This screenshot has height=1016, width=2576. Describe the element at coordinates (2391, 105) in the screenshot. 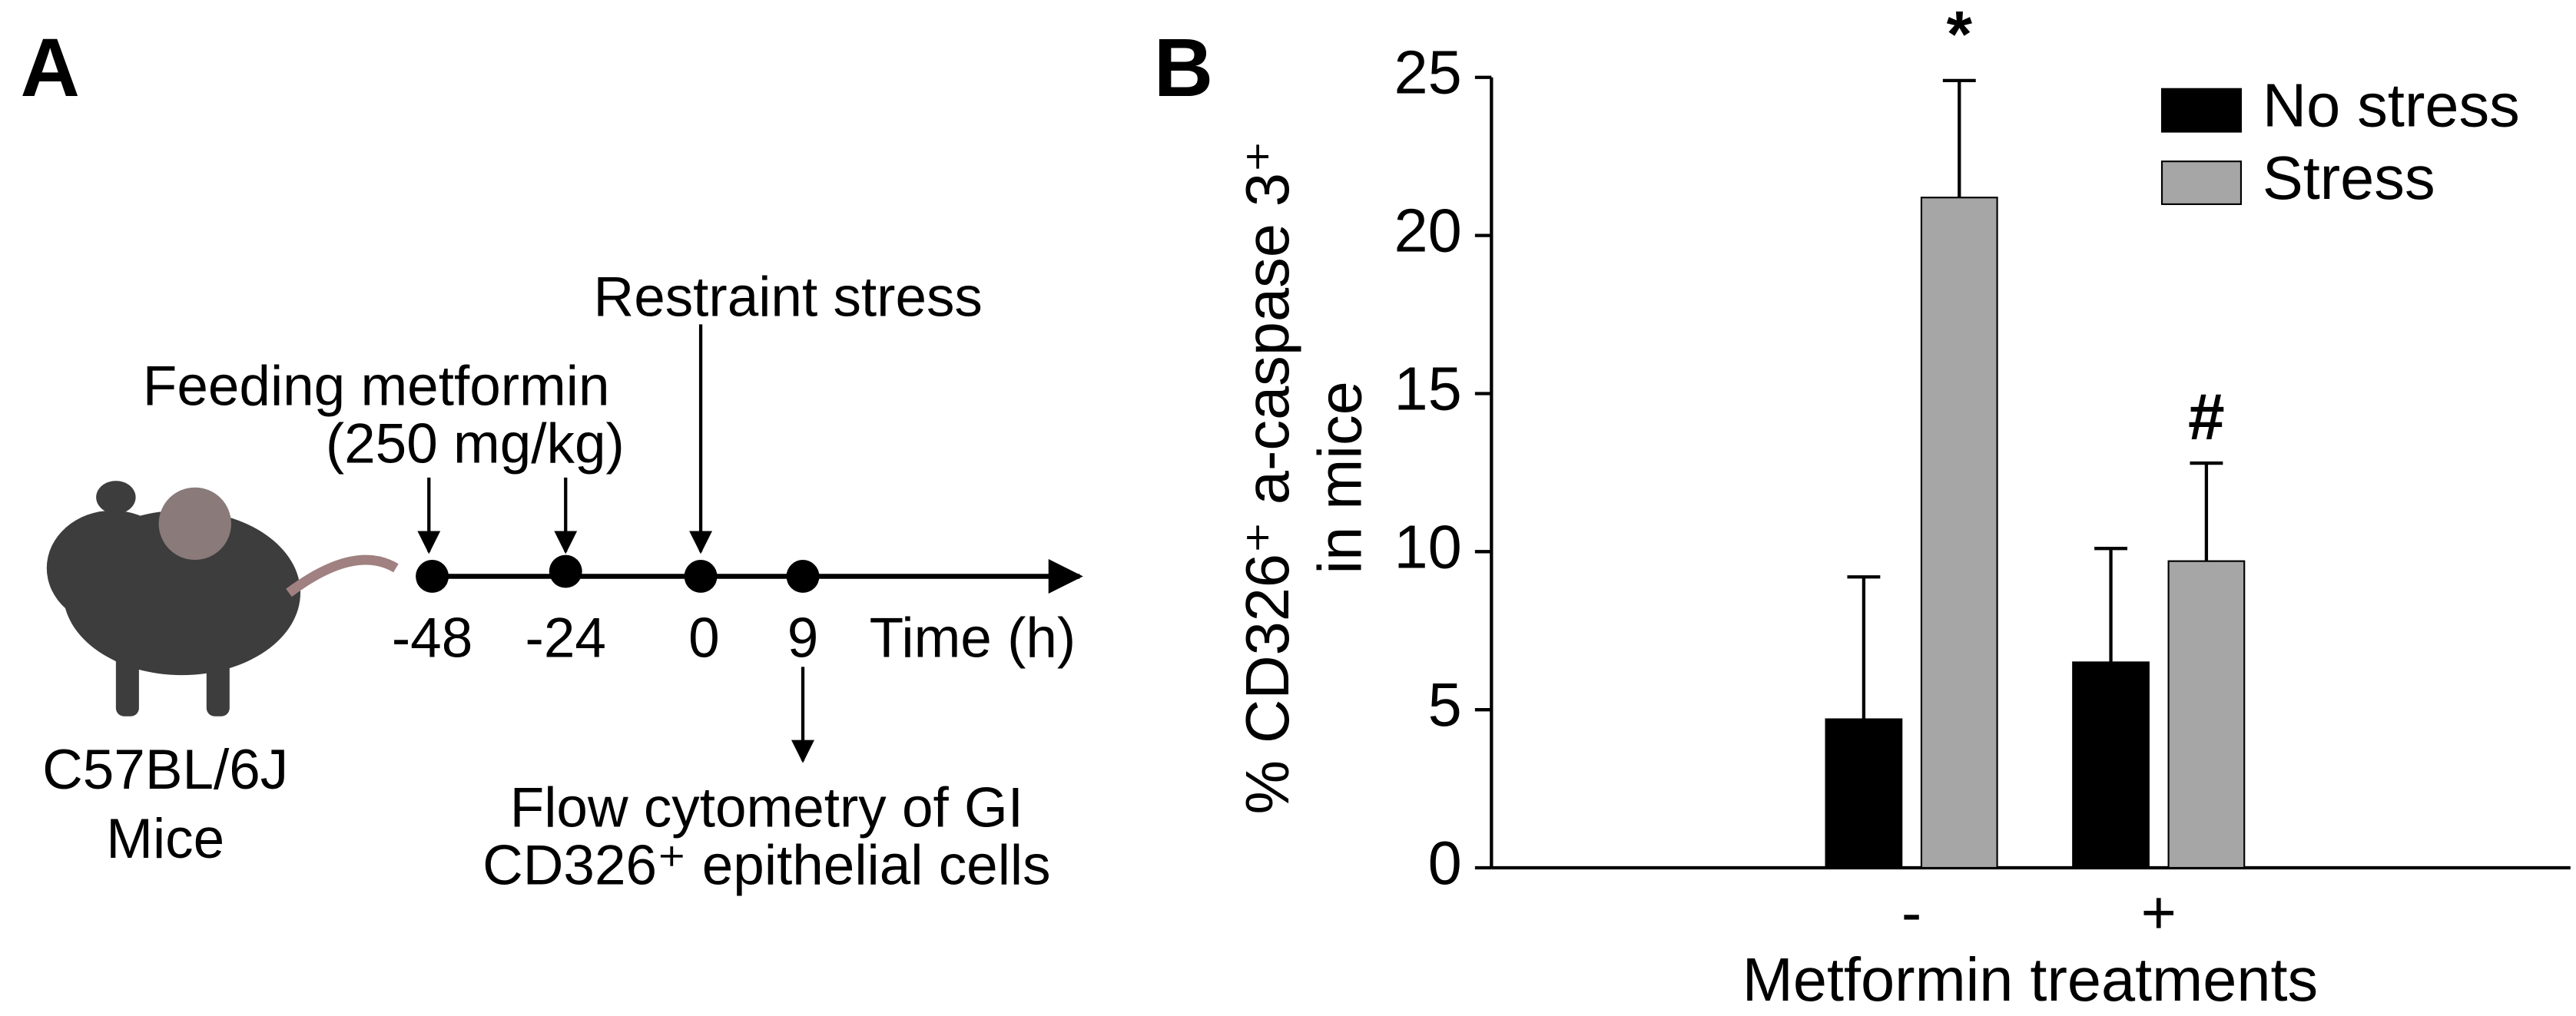

I see `legend-label: No stress` at that location.